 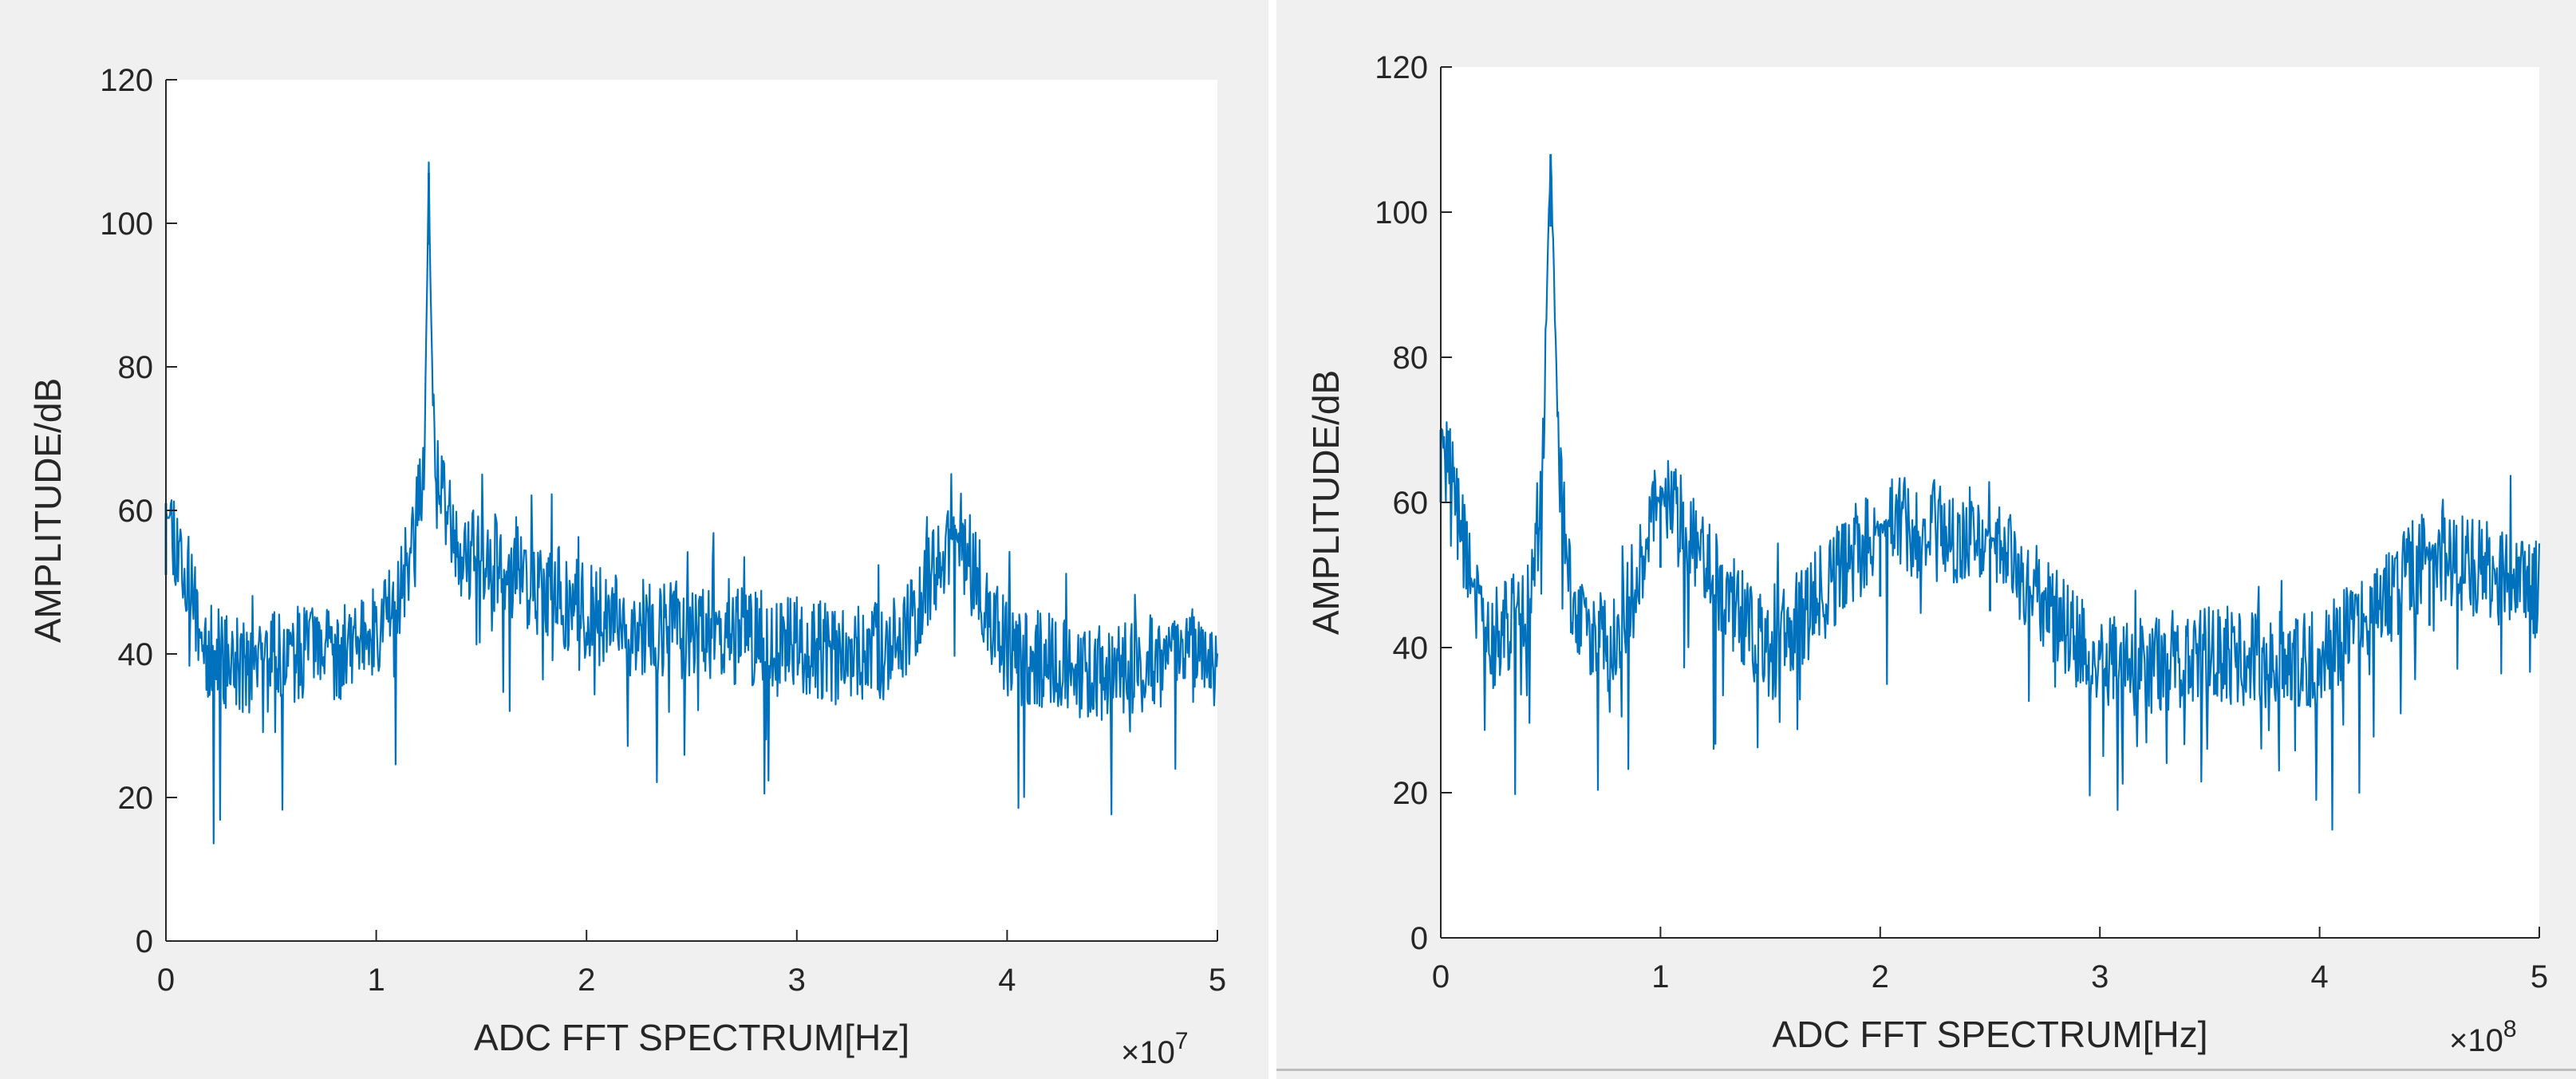 I want to click on chart-0-y-tick-label: 80, so click(x=136, y=367).